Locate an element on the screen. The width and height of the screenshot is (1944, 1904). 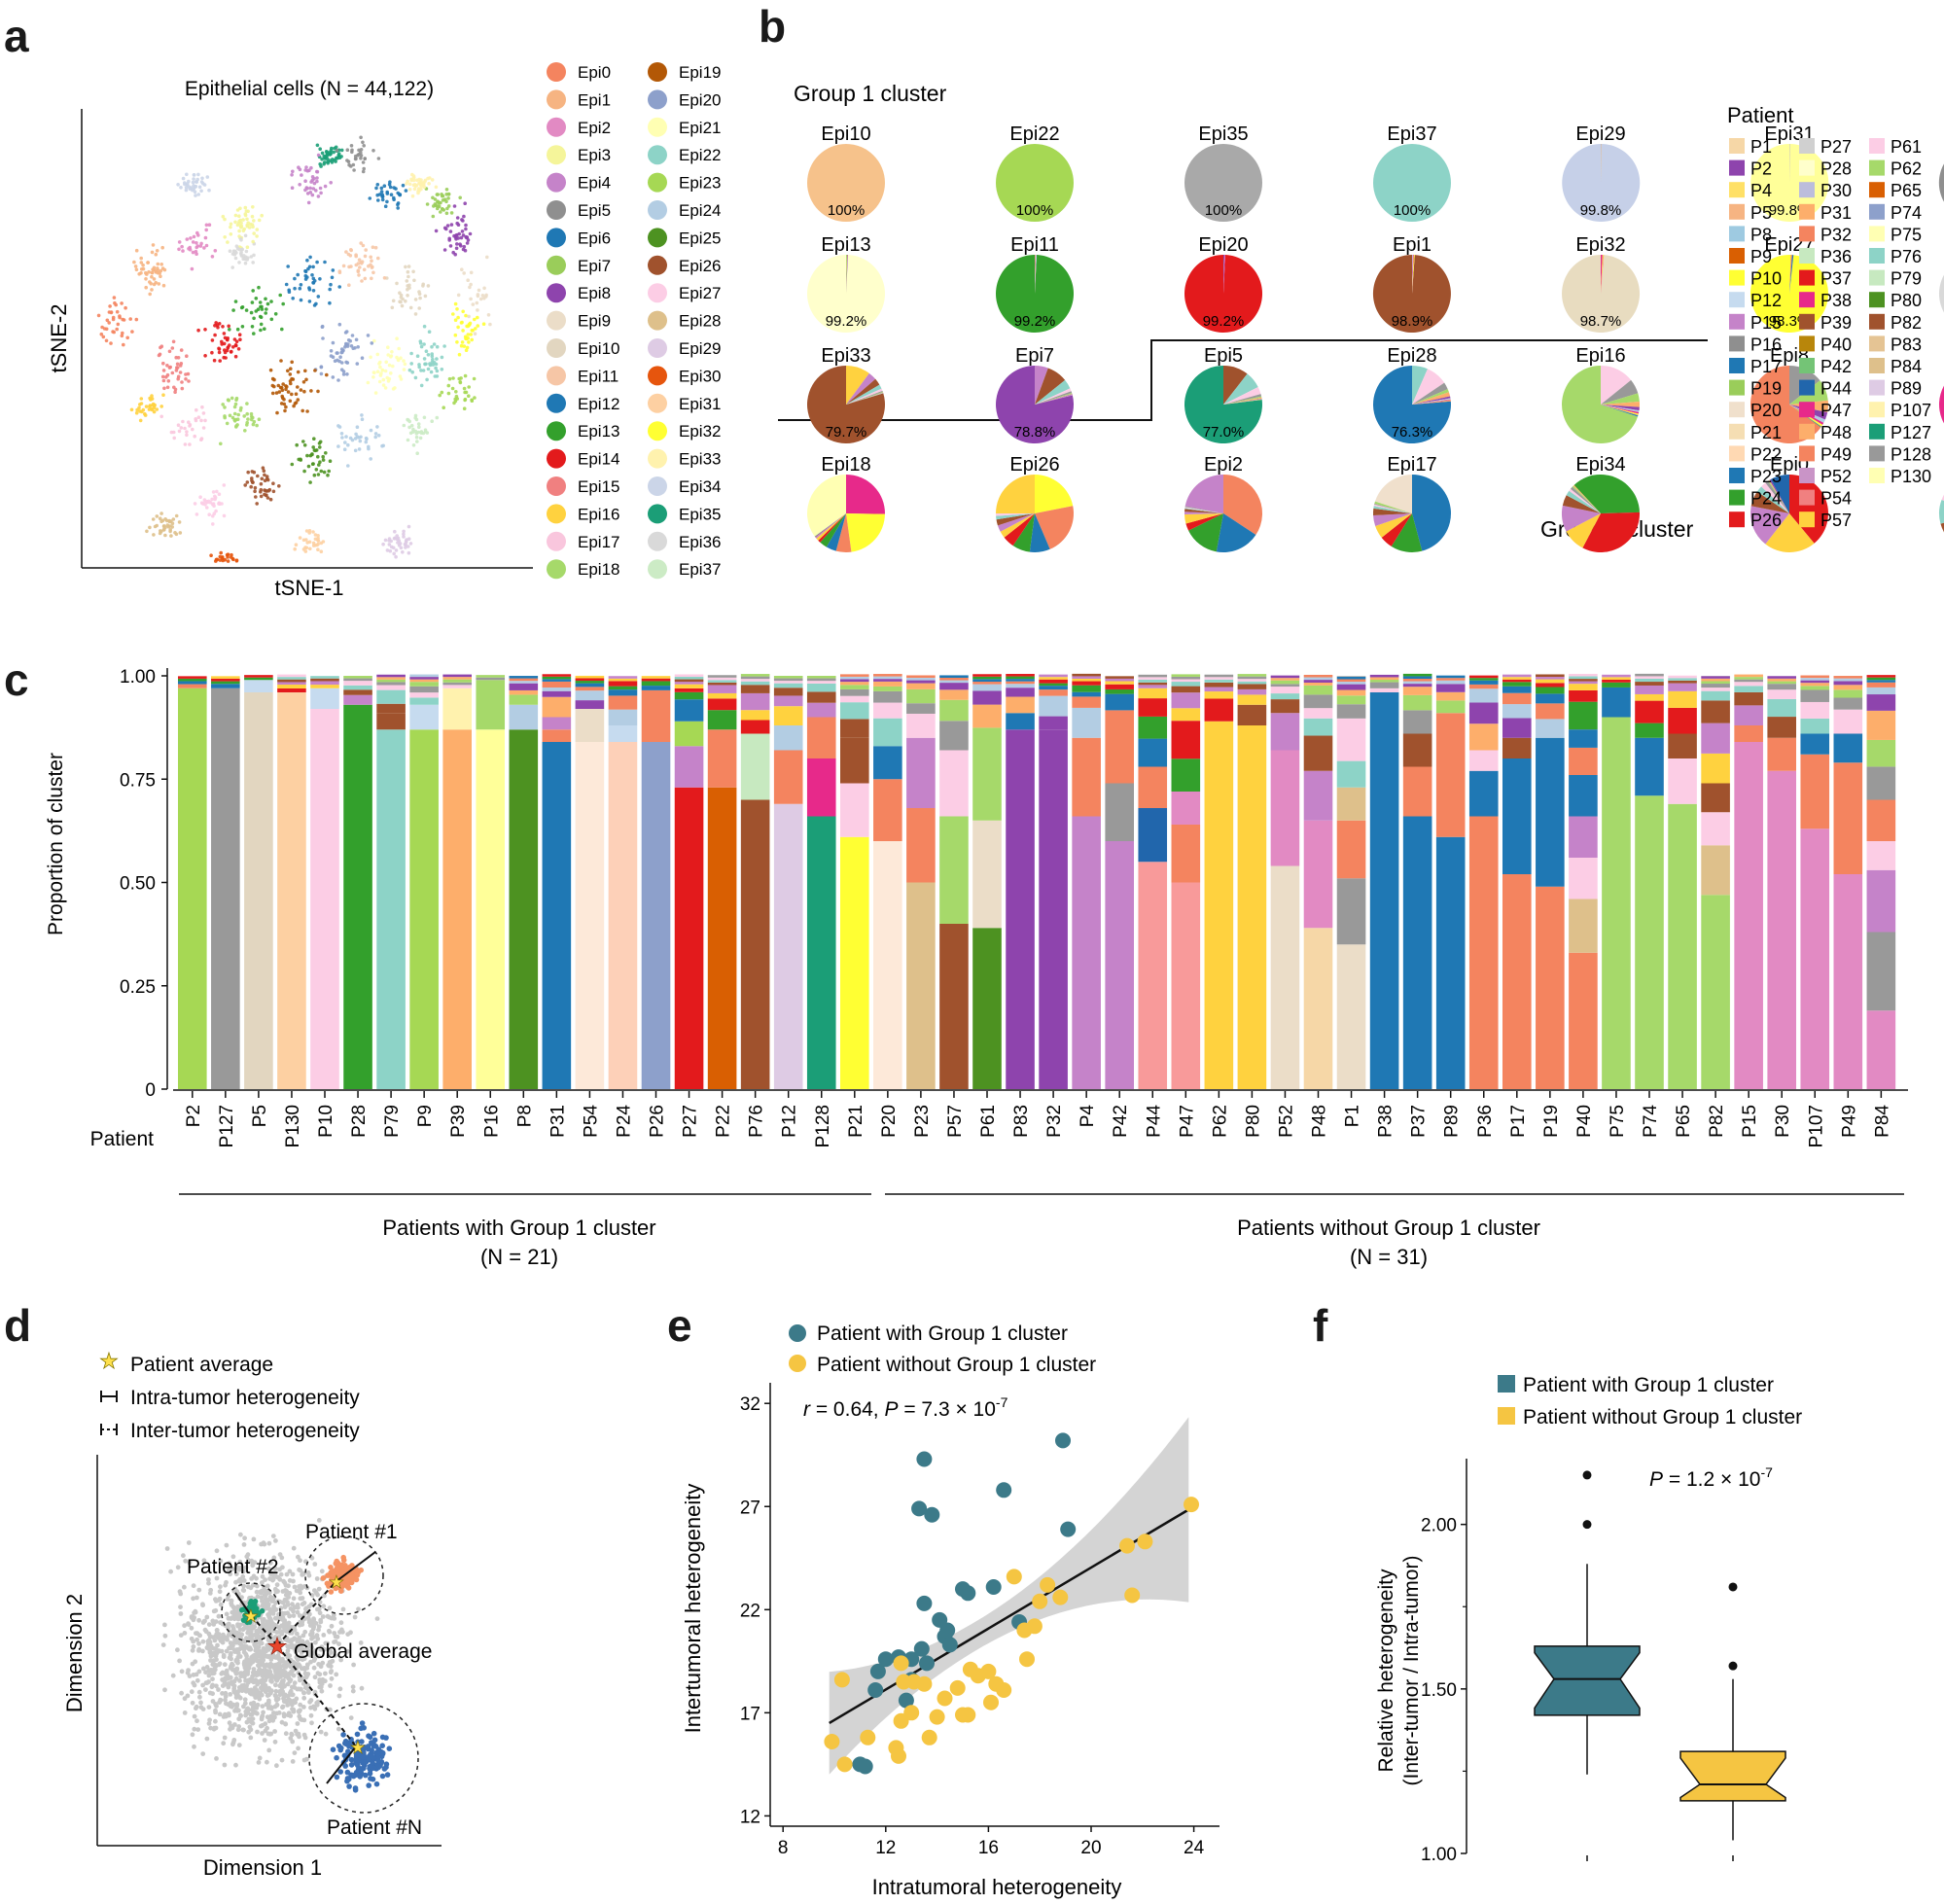
legend-label: Epi3 is located at coordinates (594, 155).